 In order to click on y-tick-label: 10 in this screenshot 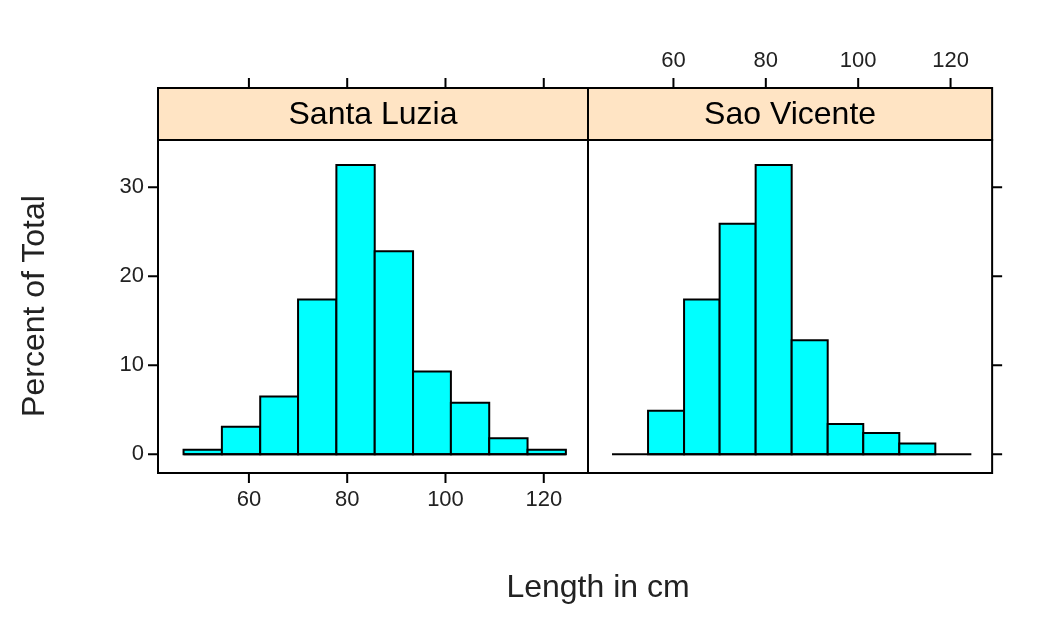, I will do `click(131, 364)`.